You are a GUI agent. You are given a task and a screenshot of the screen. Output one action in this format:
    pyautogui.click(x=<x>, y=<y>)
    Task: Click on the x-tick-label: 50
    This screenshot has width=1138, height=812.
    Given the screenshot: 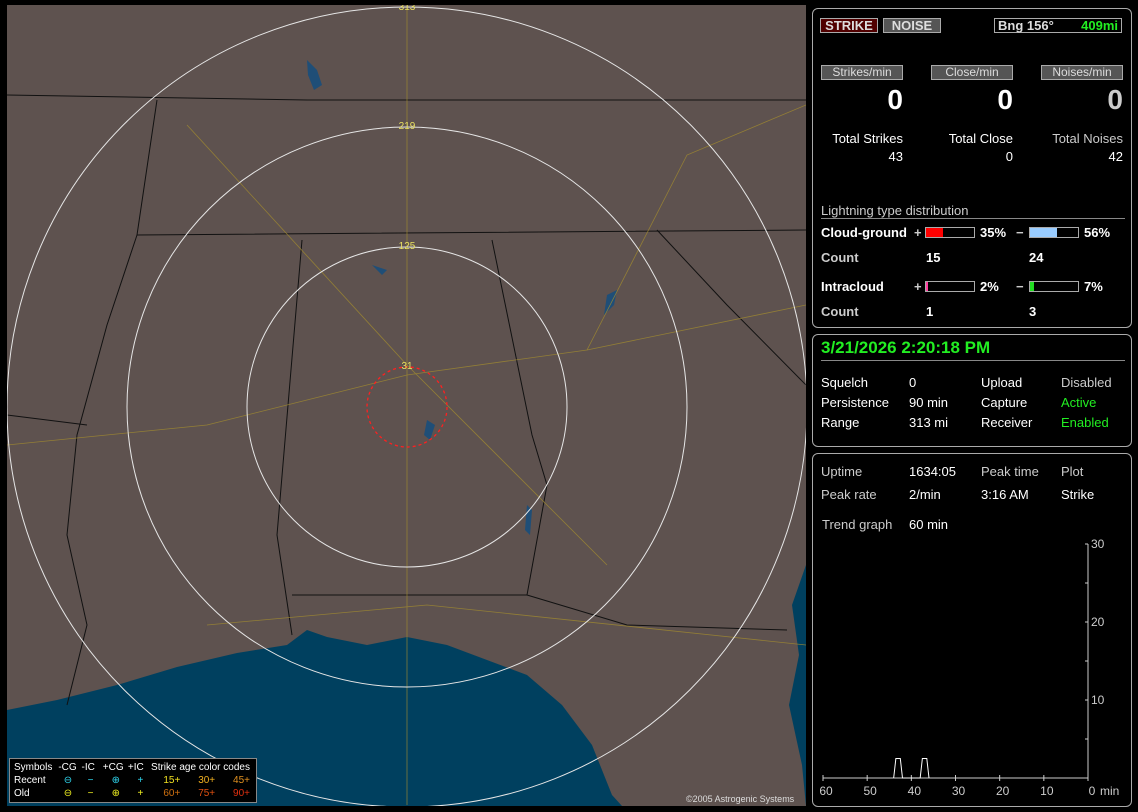 What is the action you would take?
    pyautogui.click(x=870, y=791)
    